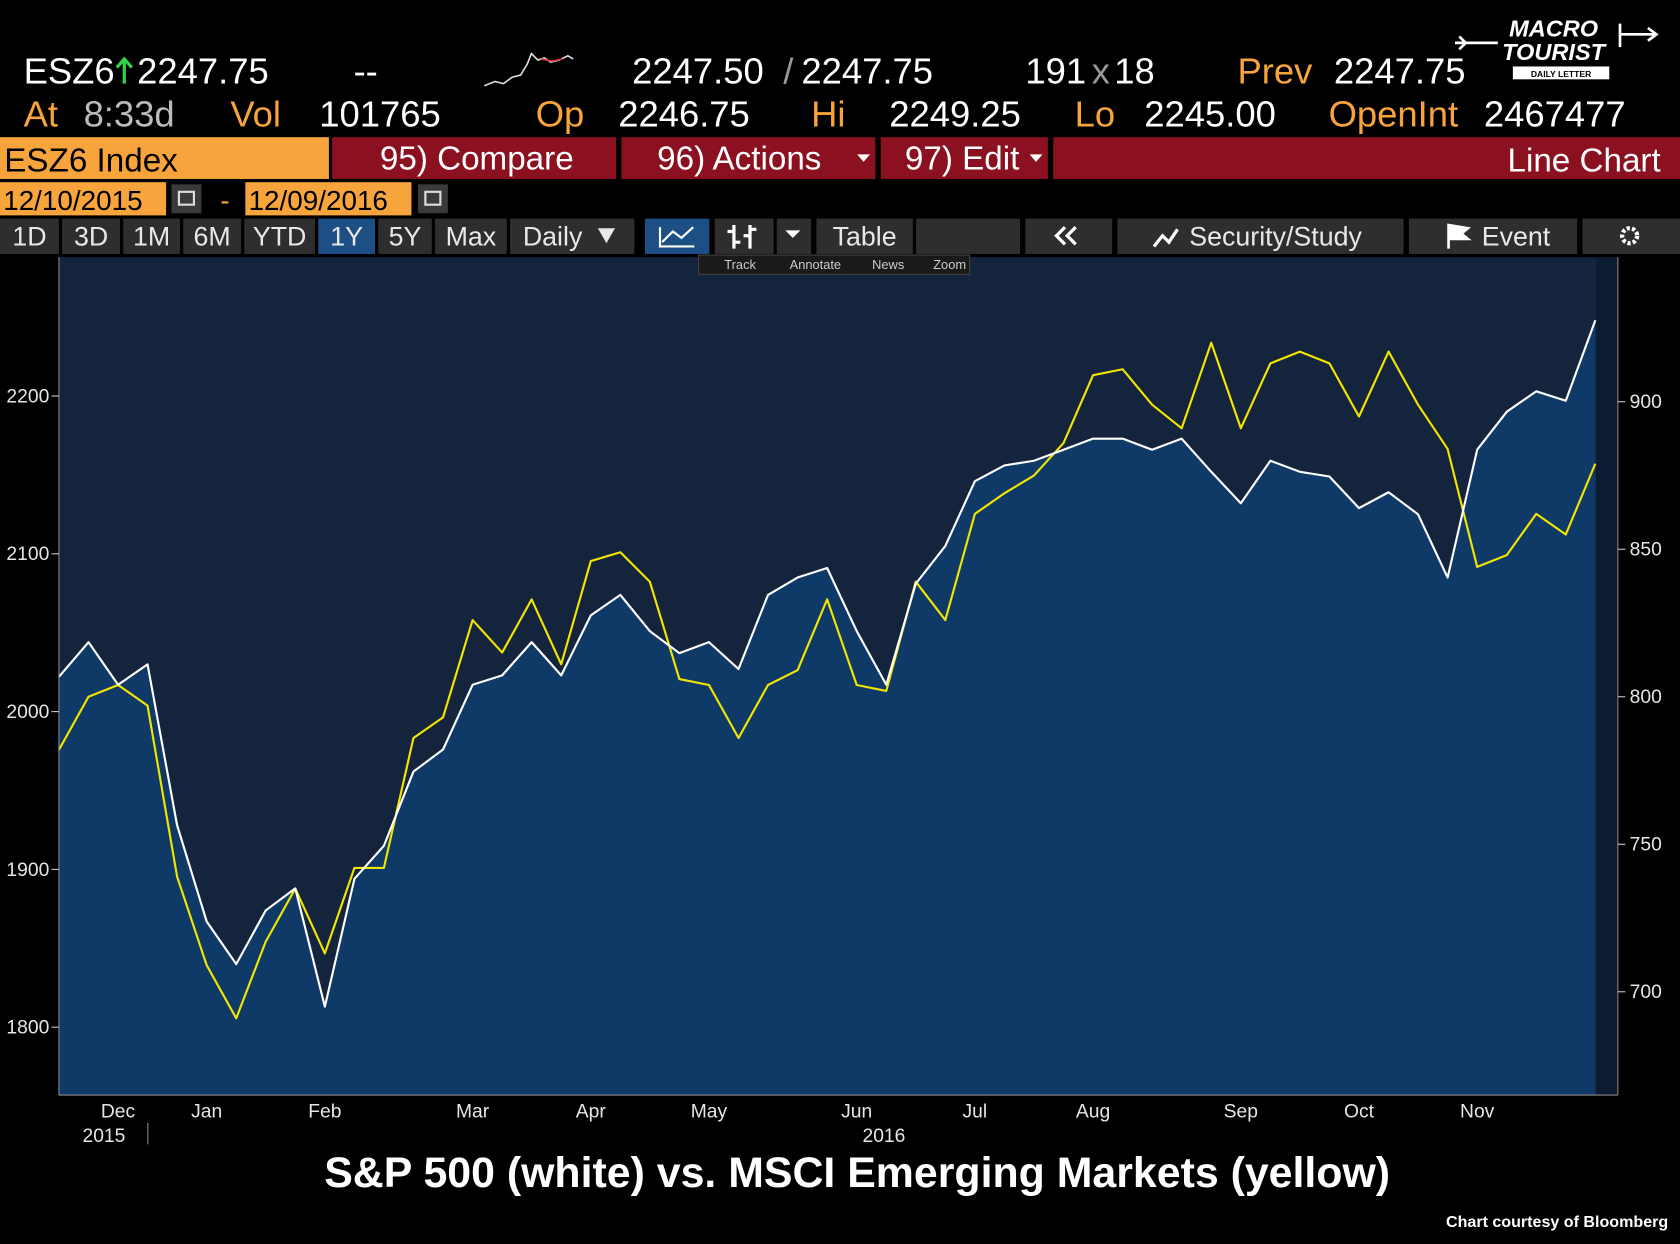 The width and height of the screenshot is (1680, 1244). Describe the element at coordinates (473, 1112) in the screenshot. I see `x-tick-label: Mar` at that location.